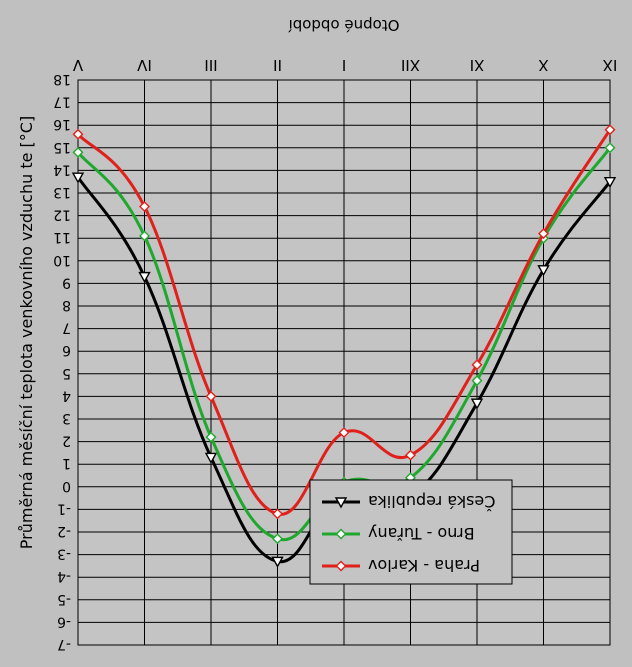 The width and height of the screenshot is (632, 667). Describe the element at coordinates (64, 599) in the screenshot. I see `y-tick-label: -5` at that location.